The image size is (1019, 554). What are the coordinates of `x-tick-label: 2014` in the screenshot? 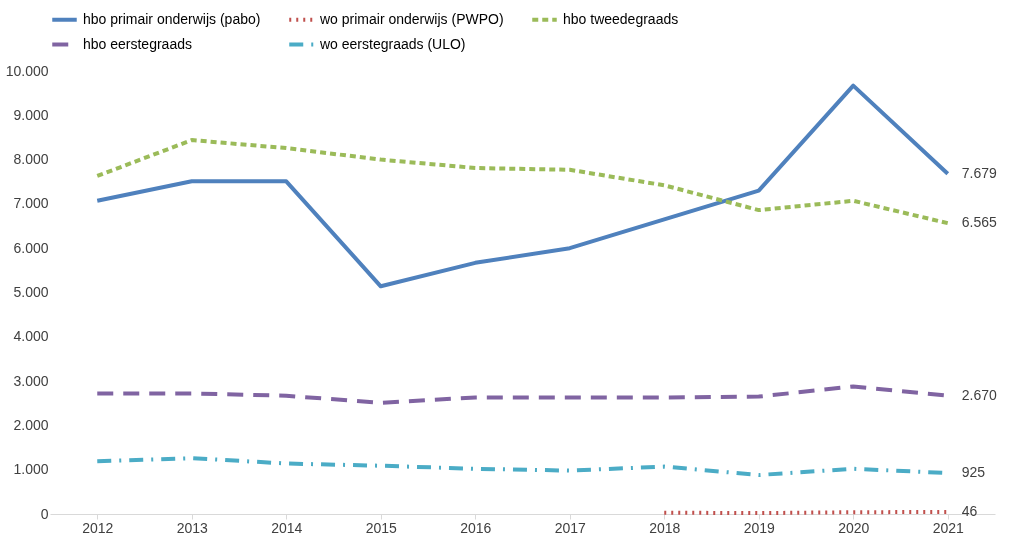 It's located at (287, 527).